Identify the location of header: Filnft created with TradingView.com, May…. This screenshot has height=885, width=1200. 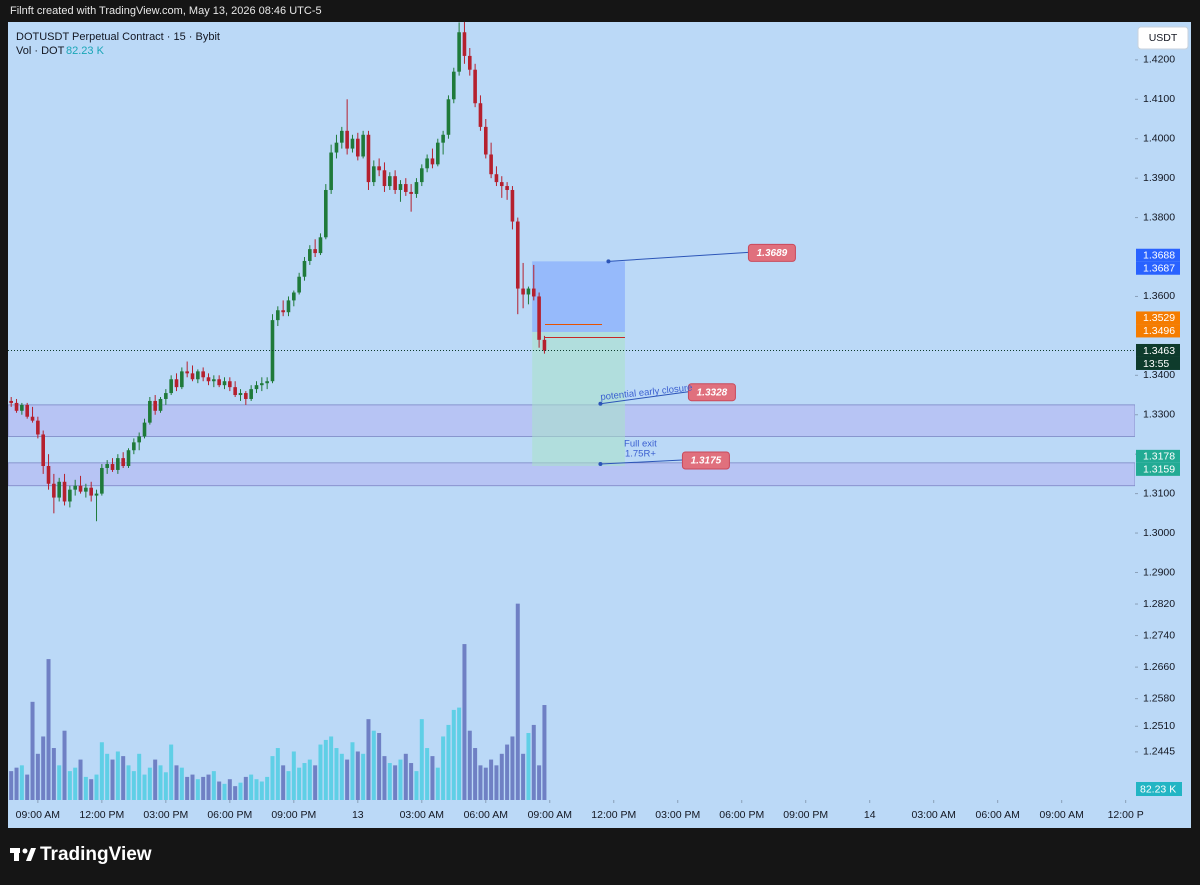
(166, 11).